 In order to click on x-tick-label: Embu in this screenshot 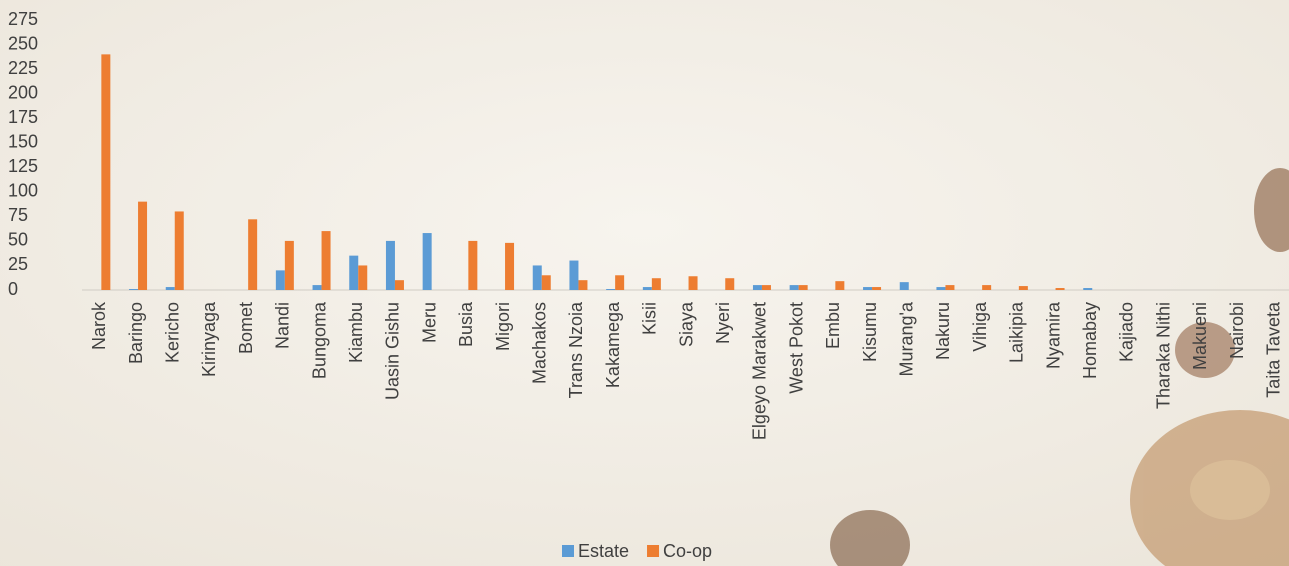, I will do `click(833, 325)`.